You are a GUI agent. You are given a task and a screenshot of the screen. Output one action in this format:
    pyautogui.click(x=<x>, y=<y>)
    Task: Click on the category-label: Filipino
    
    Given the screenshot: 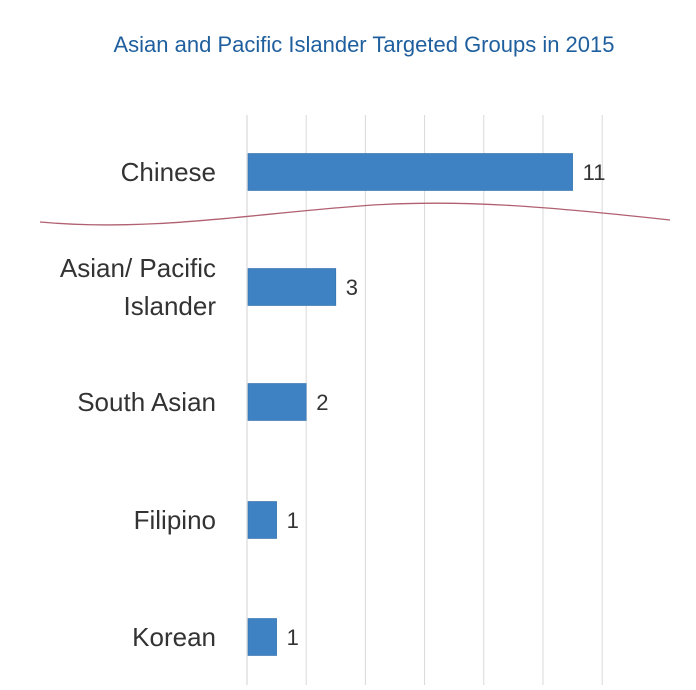 What is the action you would take?
    pyautogui.click(x=175, y=520)
    